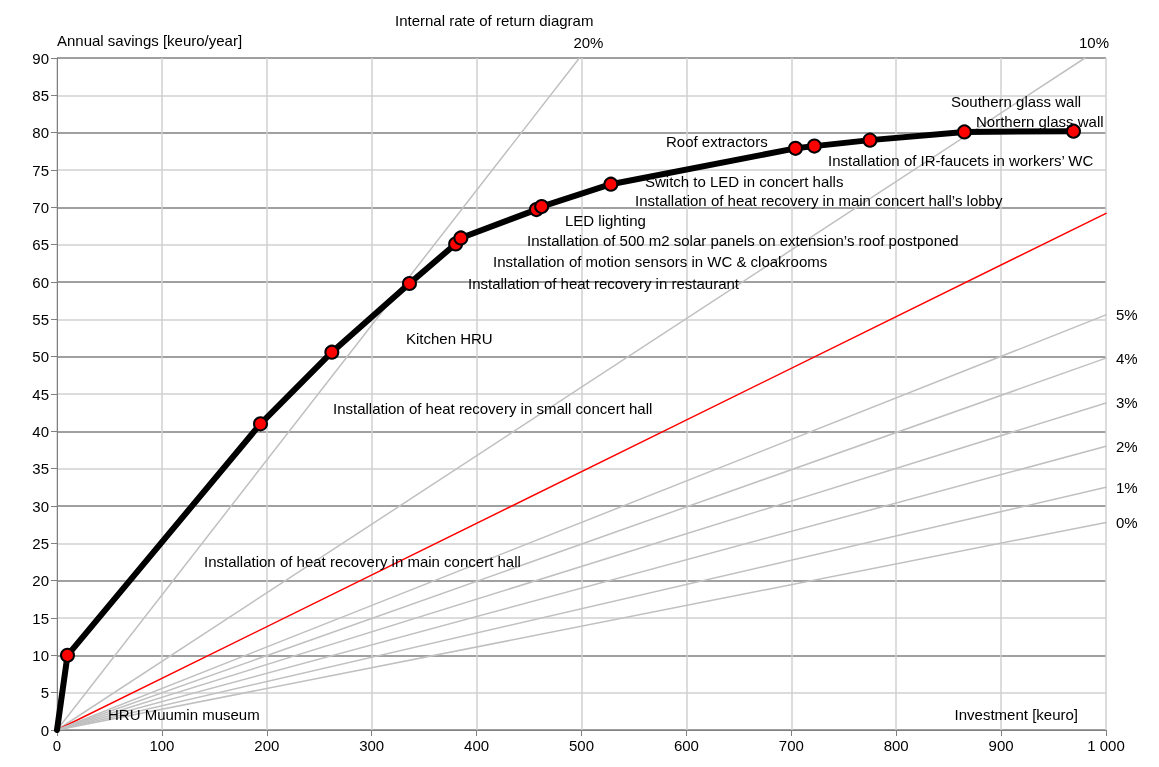  I want to click on x-tick-label: 400, so click(477, 745).